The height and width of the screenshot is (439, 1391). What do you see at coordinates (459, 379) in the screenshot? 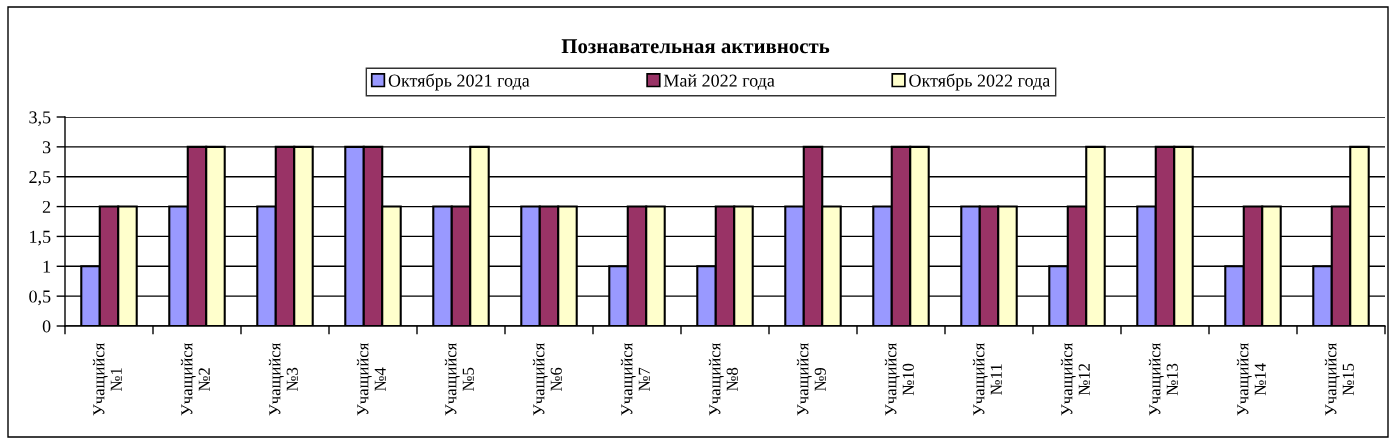
I see `x-tick-label: Учащийся №5` at bounding box center [459, 379].